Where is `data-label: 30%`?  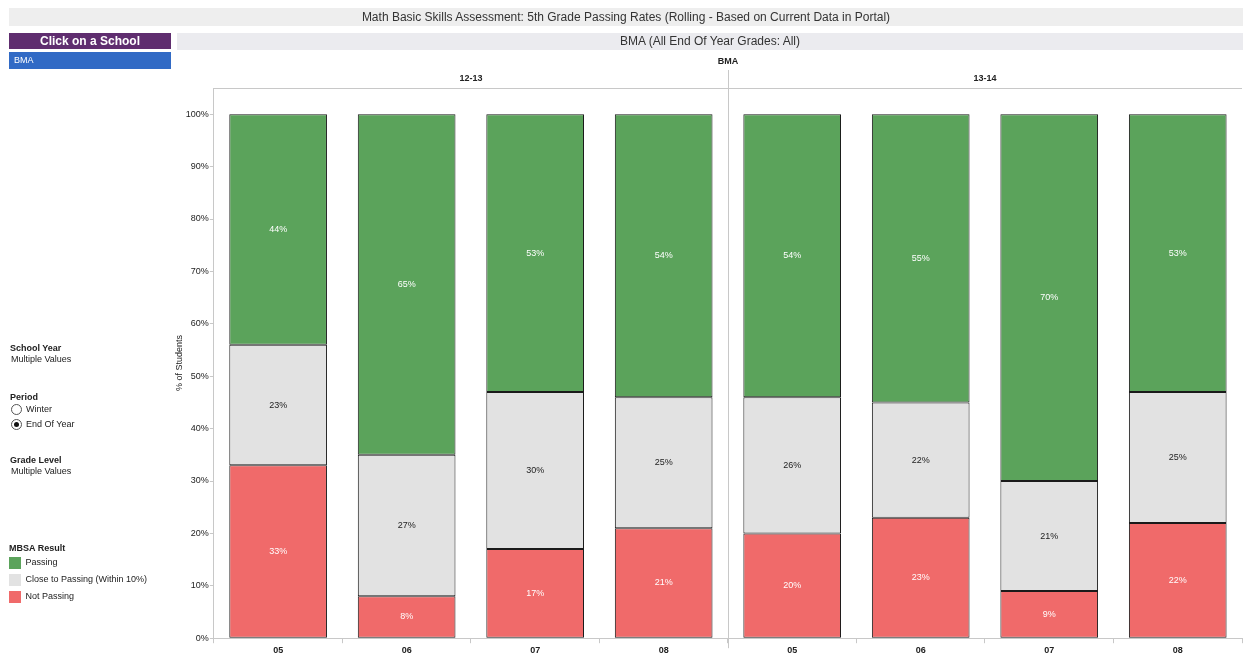
data-label: 30% is located at coordinates (535, 470).